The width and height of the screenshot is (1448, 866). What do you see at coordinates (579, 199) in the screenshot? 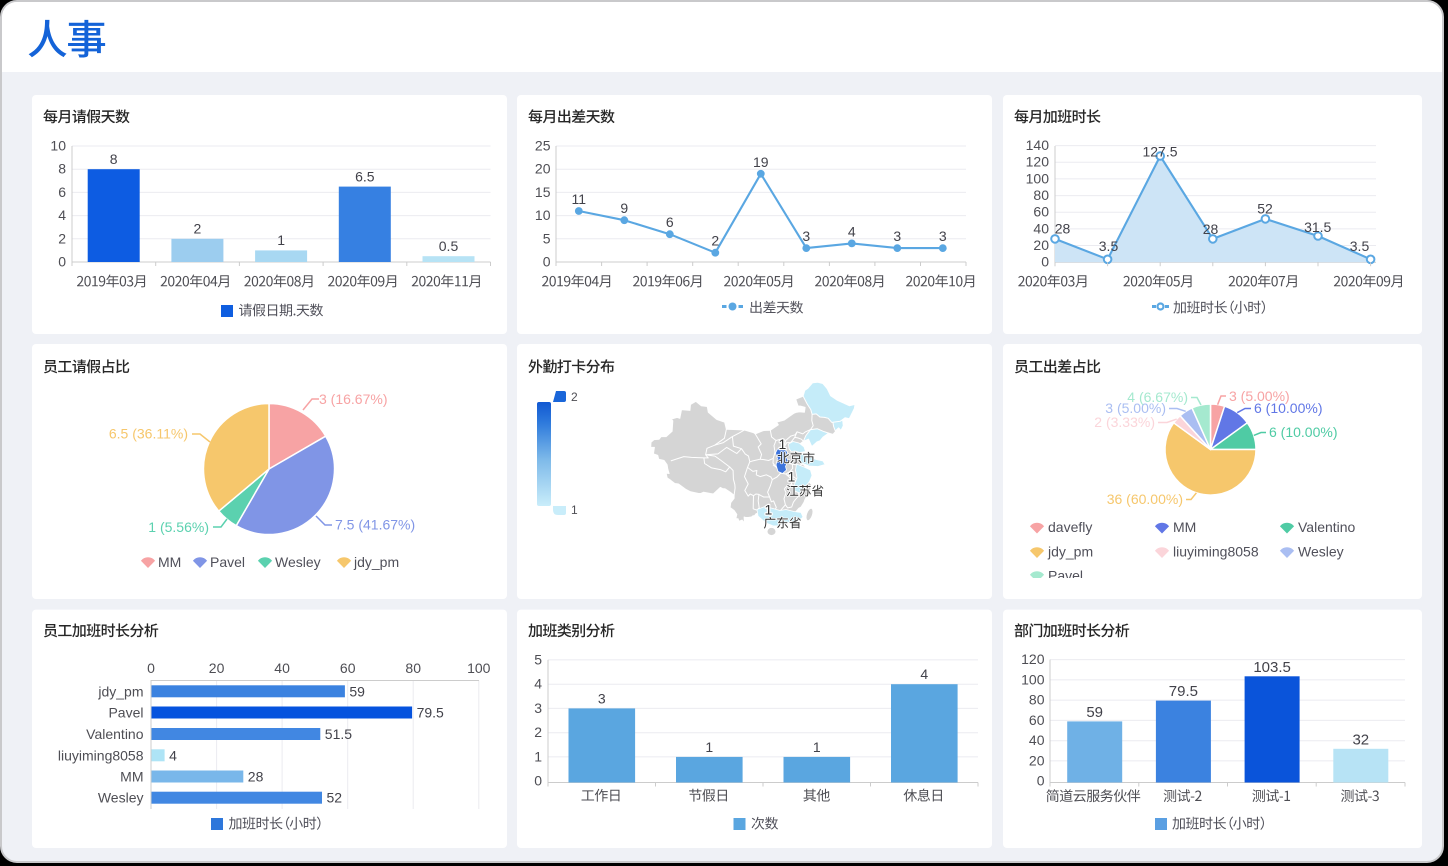
I see `svg-text: 11` at bounding box center [579, 199].